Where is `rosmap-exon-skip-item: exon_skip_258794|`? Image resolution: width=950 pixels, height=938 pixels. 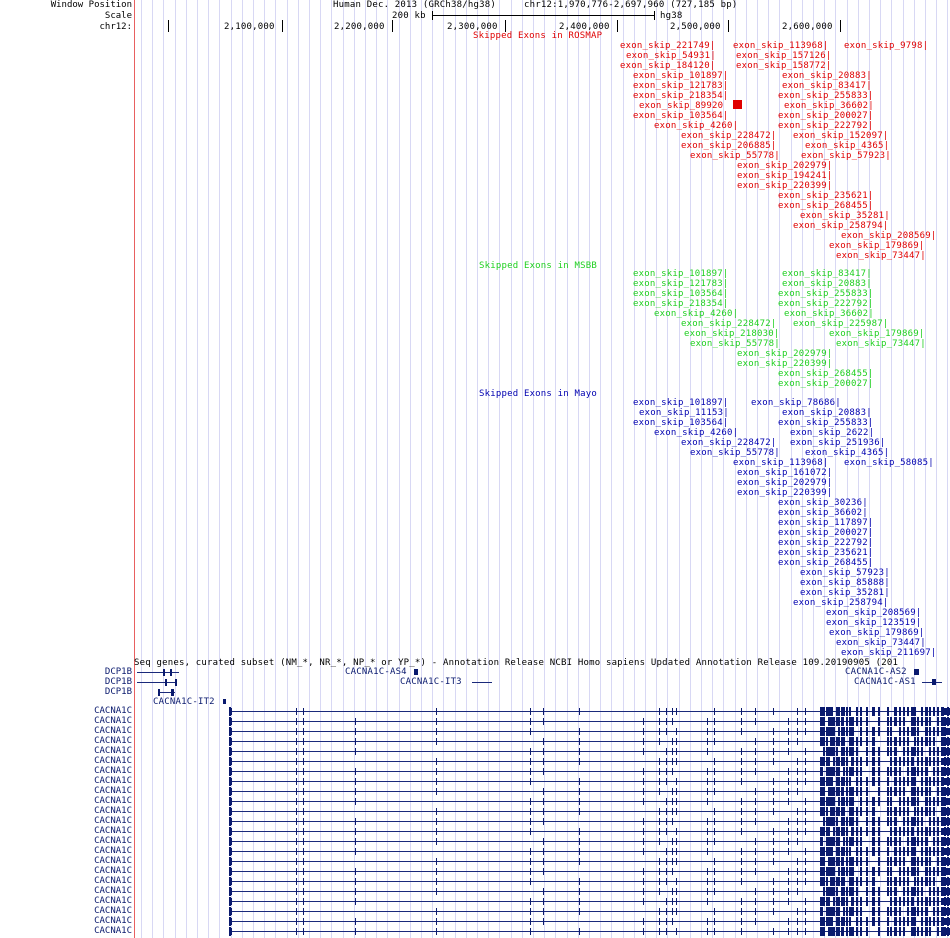
rosmap-exon-skip-item: exon_skip_258794| is located at coordinates (841, 226).